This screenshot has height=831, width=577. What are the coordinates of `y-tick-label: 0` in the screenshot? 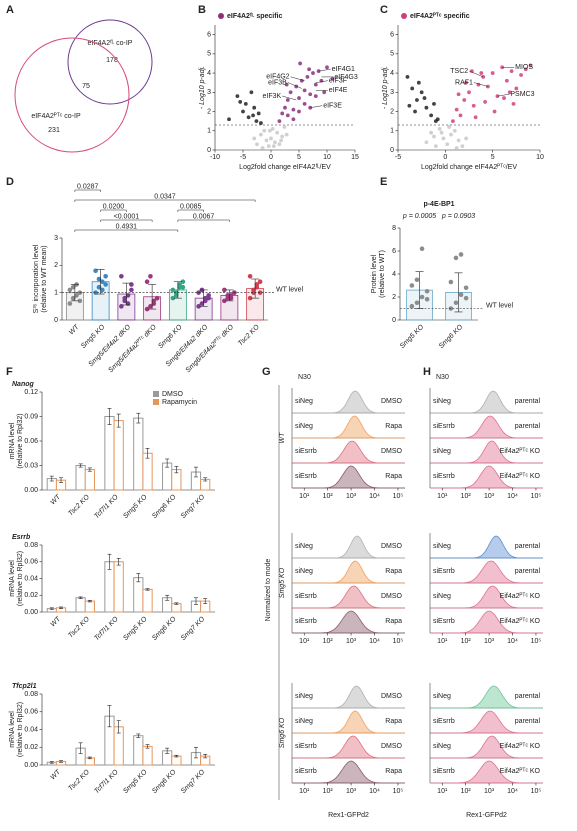 It's located at (394, 320).